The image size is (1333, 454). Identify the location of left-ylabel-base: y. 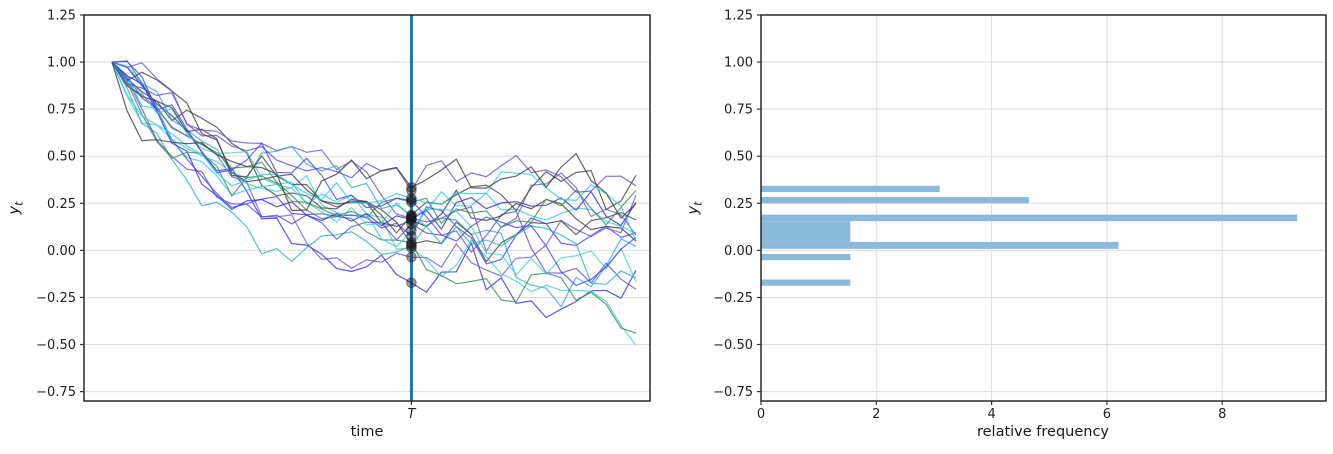
(14, 210).